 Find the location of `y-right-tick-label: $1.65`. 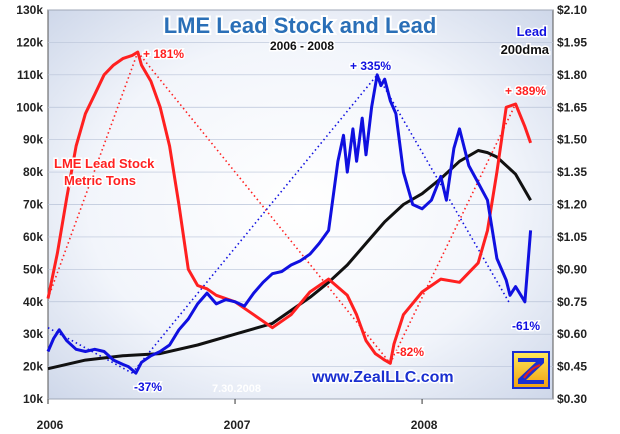

y-right-tick-label: $1.65 is located at coordinates (572, 107).